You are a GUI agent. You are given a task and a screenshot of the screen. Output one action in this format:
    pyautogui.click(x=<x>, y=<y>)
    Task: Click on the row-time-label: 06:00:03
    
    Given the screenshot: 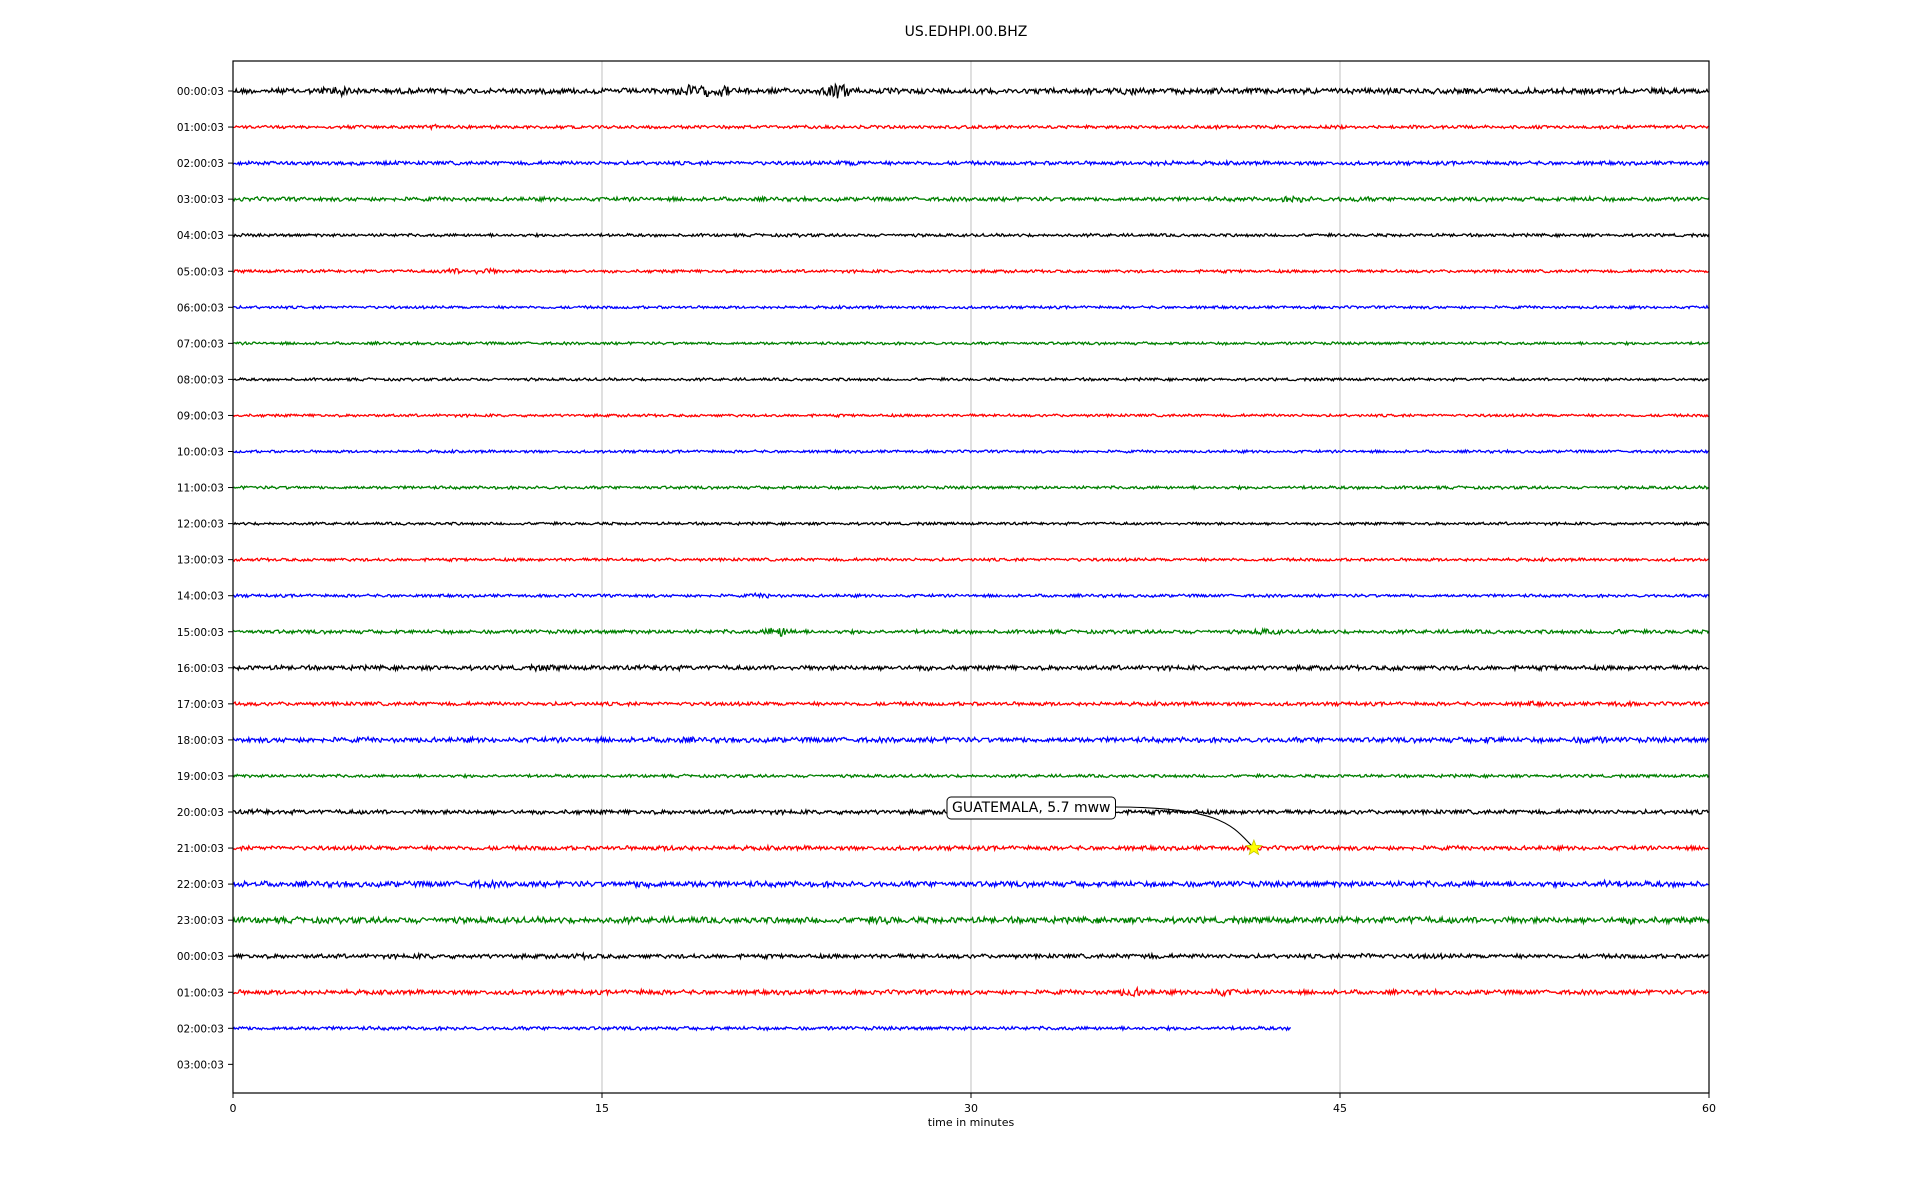 What is the action you would take?
    pyautogui.click(x=200, y=308)
    